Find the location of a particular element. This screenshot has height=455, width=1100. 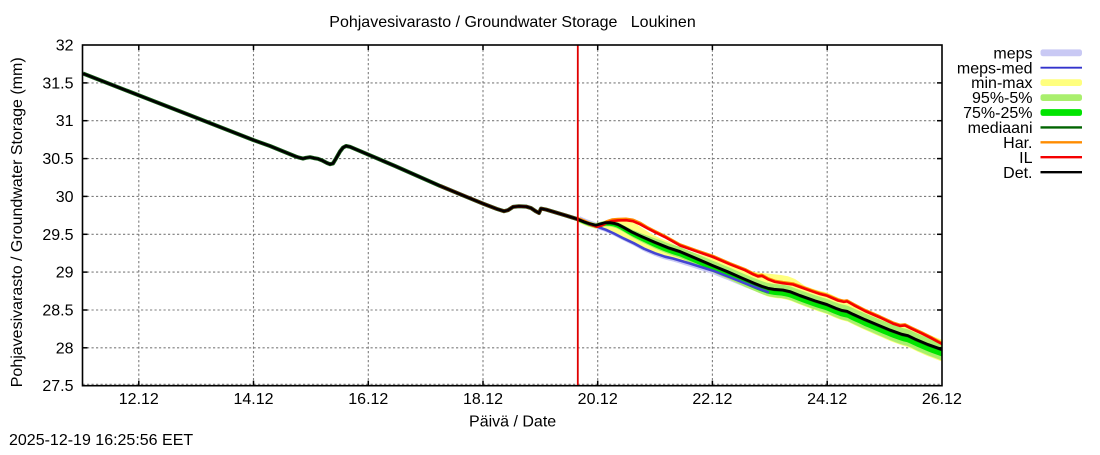

svg-text: 31.5 is located at coordinates (57, 83).